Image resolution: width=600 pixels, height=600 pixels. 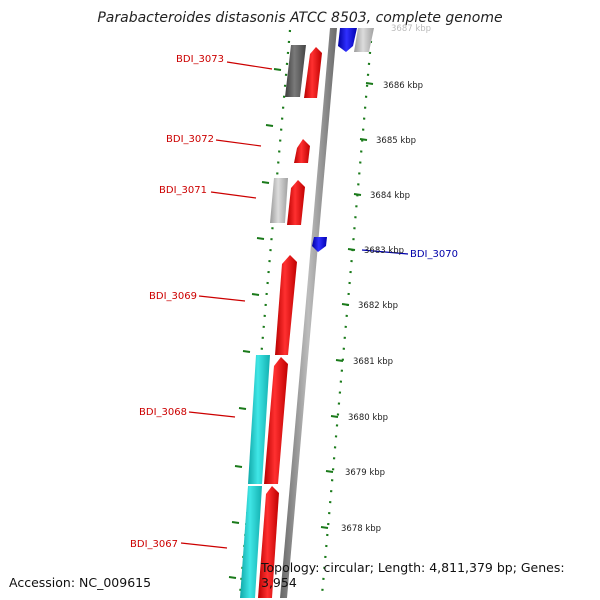 I want to click on gene-label-bdi3072: BDI_3072, so click(x=190, y=139).